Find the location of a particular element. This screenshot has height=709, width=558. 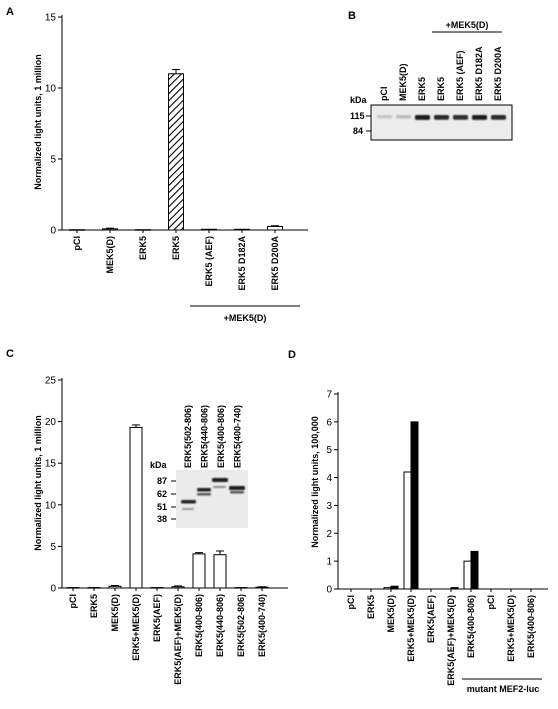

blot-b-lane-label: pCI is located at coordinates (384, 94).